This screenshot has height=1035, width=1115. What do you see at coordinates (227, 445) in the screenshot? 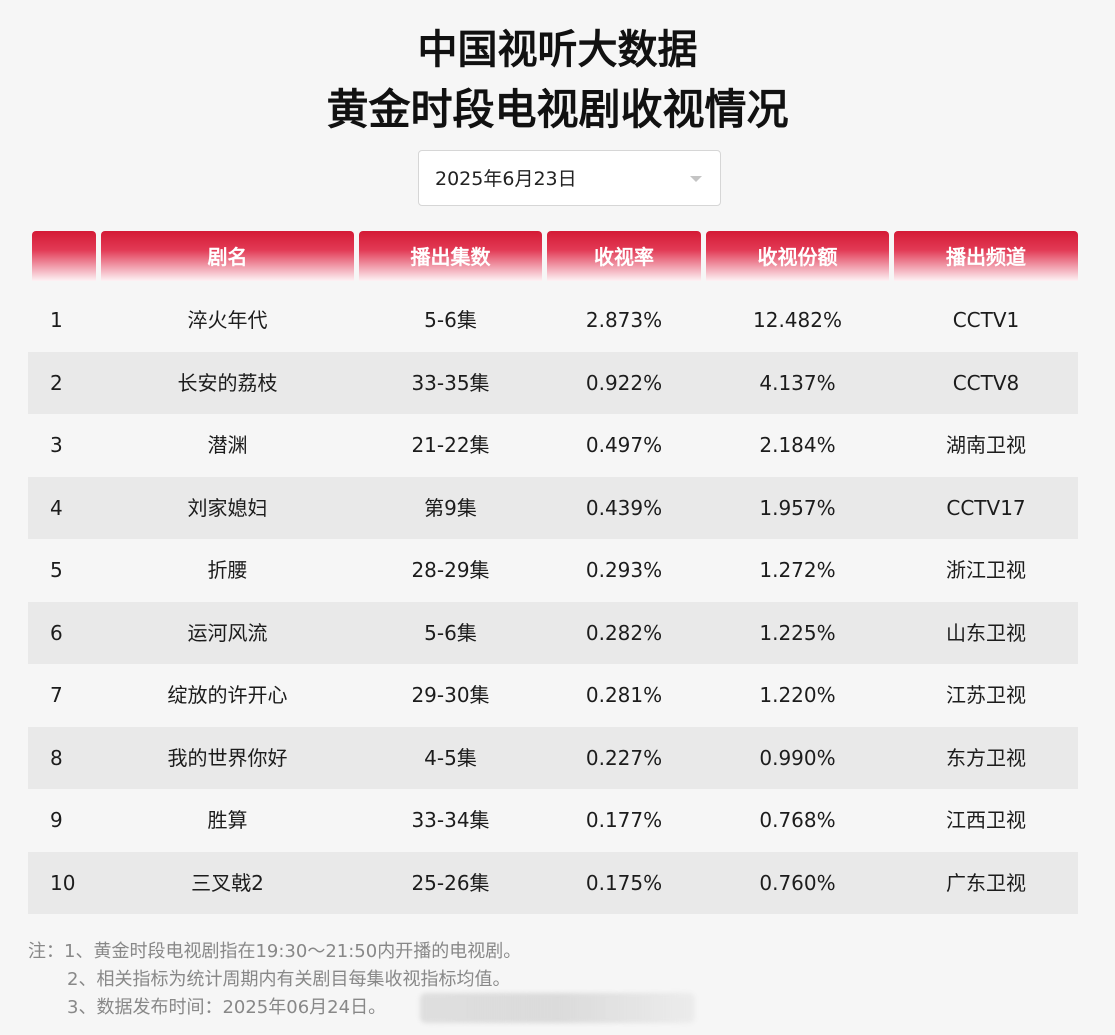
I see `cell-drama-name: 潜渊` at bounding box center [227, 445].